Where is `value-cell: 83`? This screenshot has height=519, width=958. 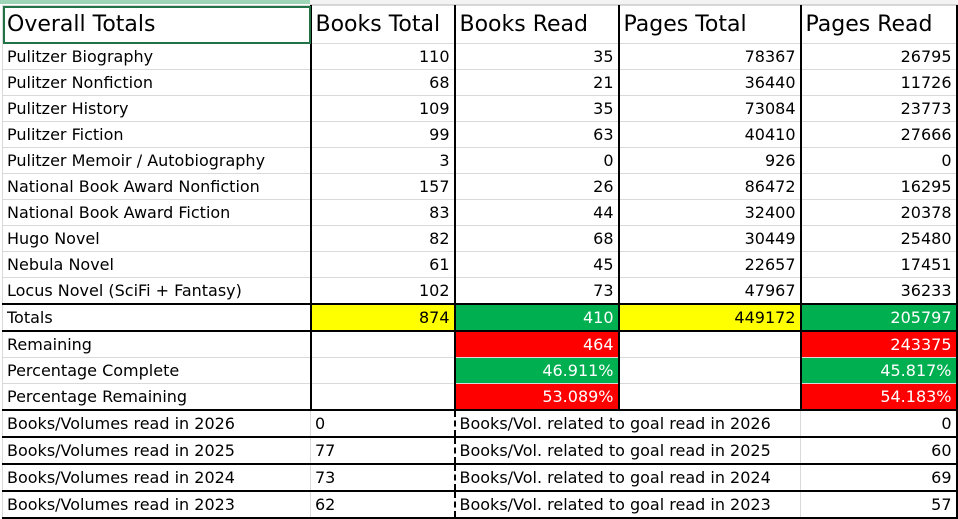 value-cell: 83 is located at coordinates (382, 212).